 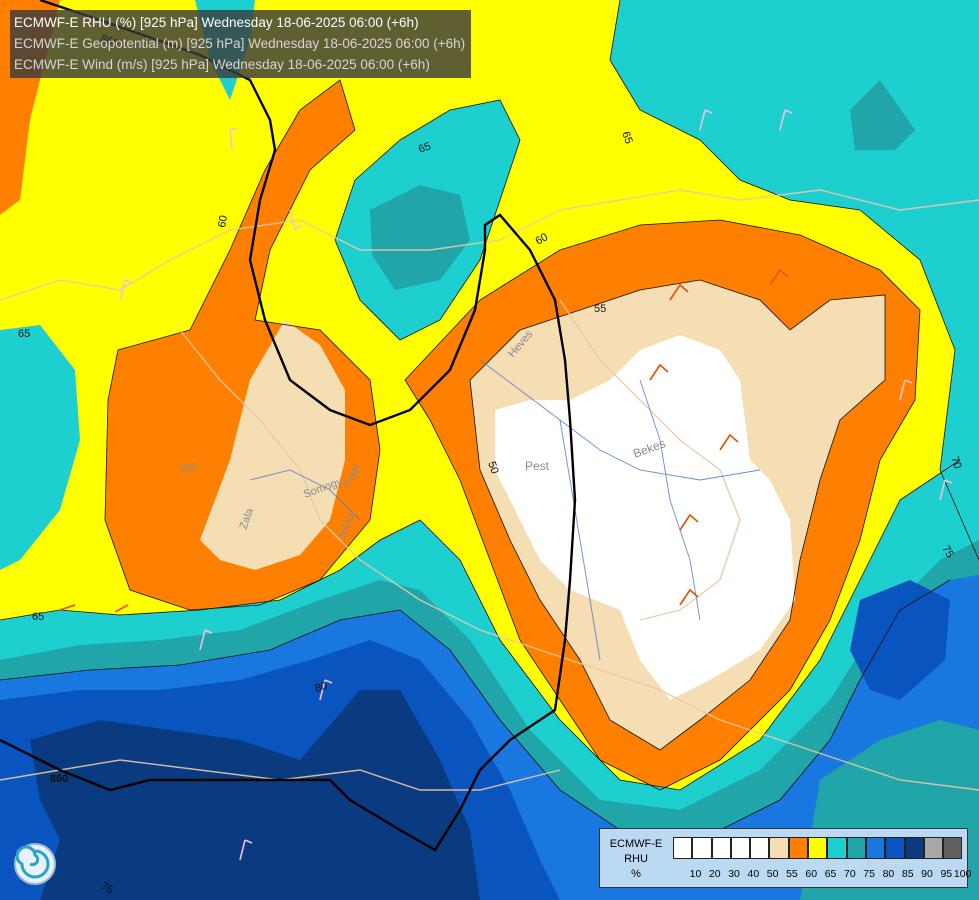 I want to click on legend-tick-label: 85, so click(x=907, y=874).